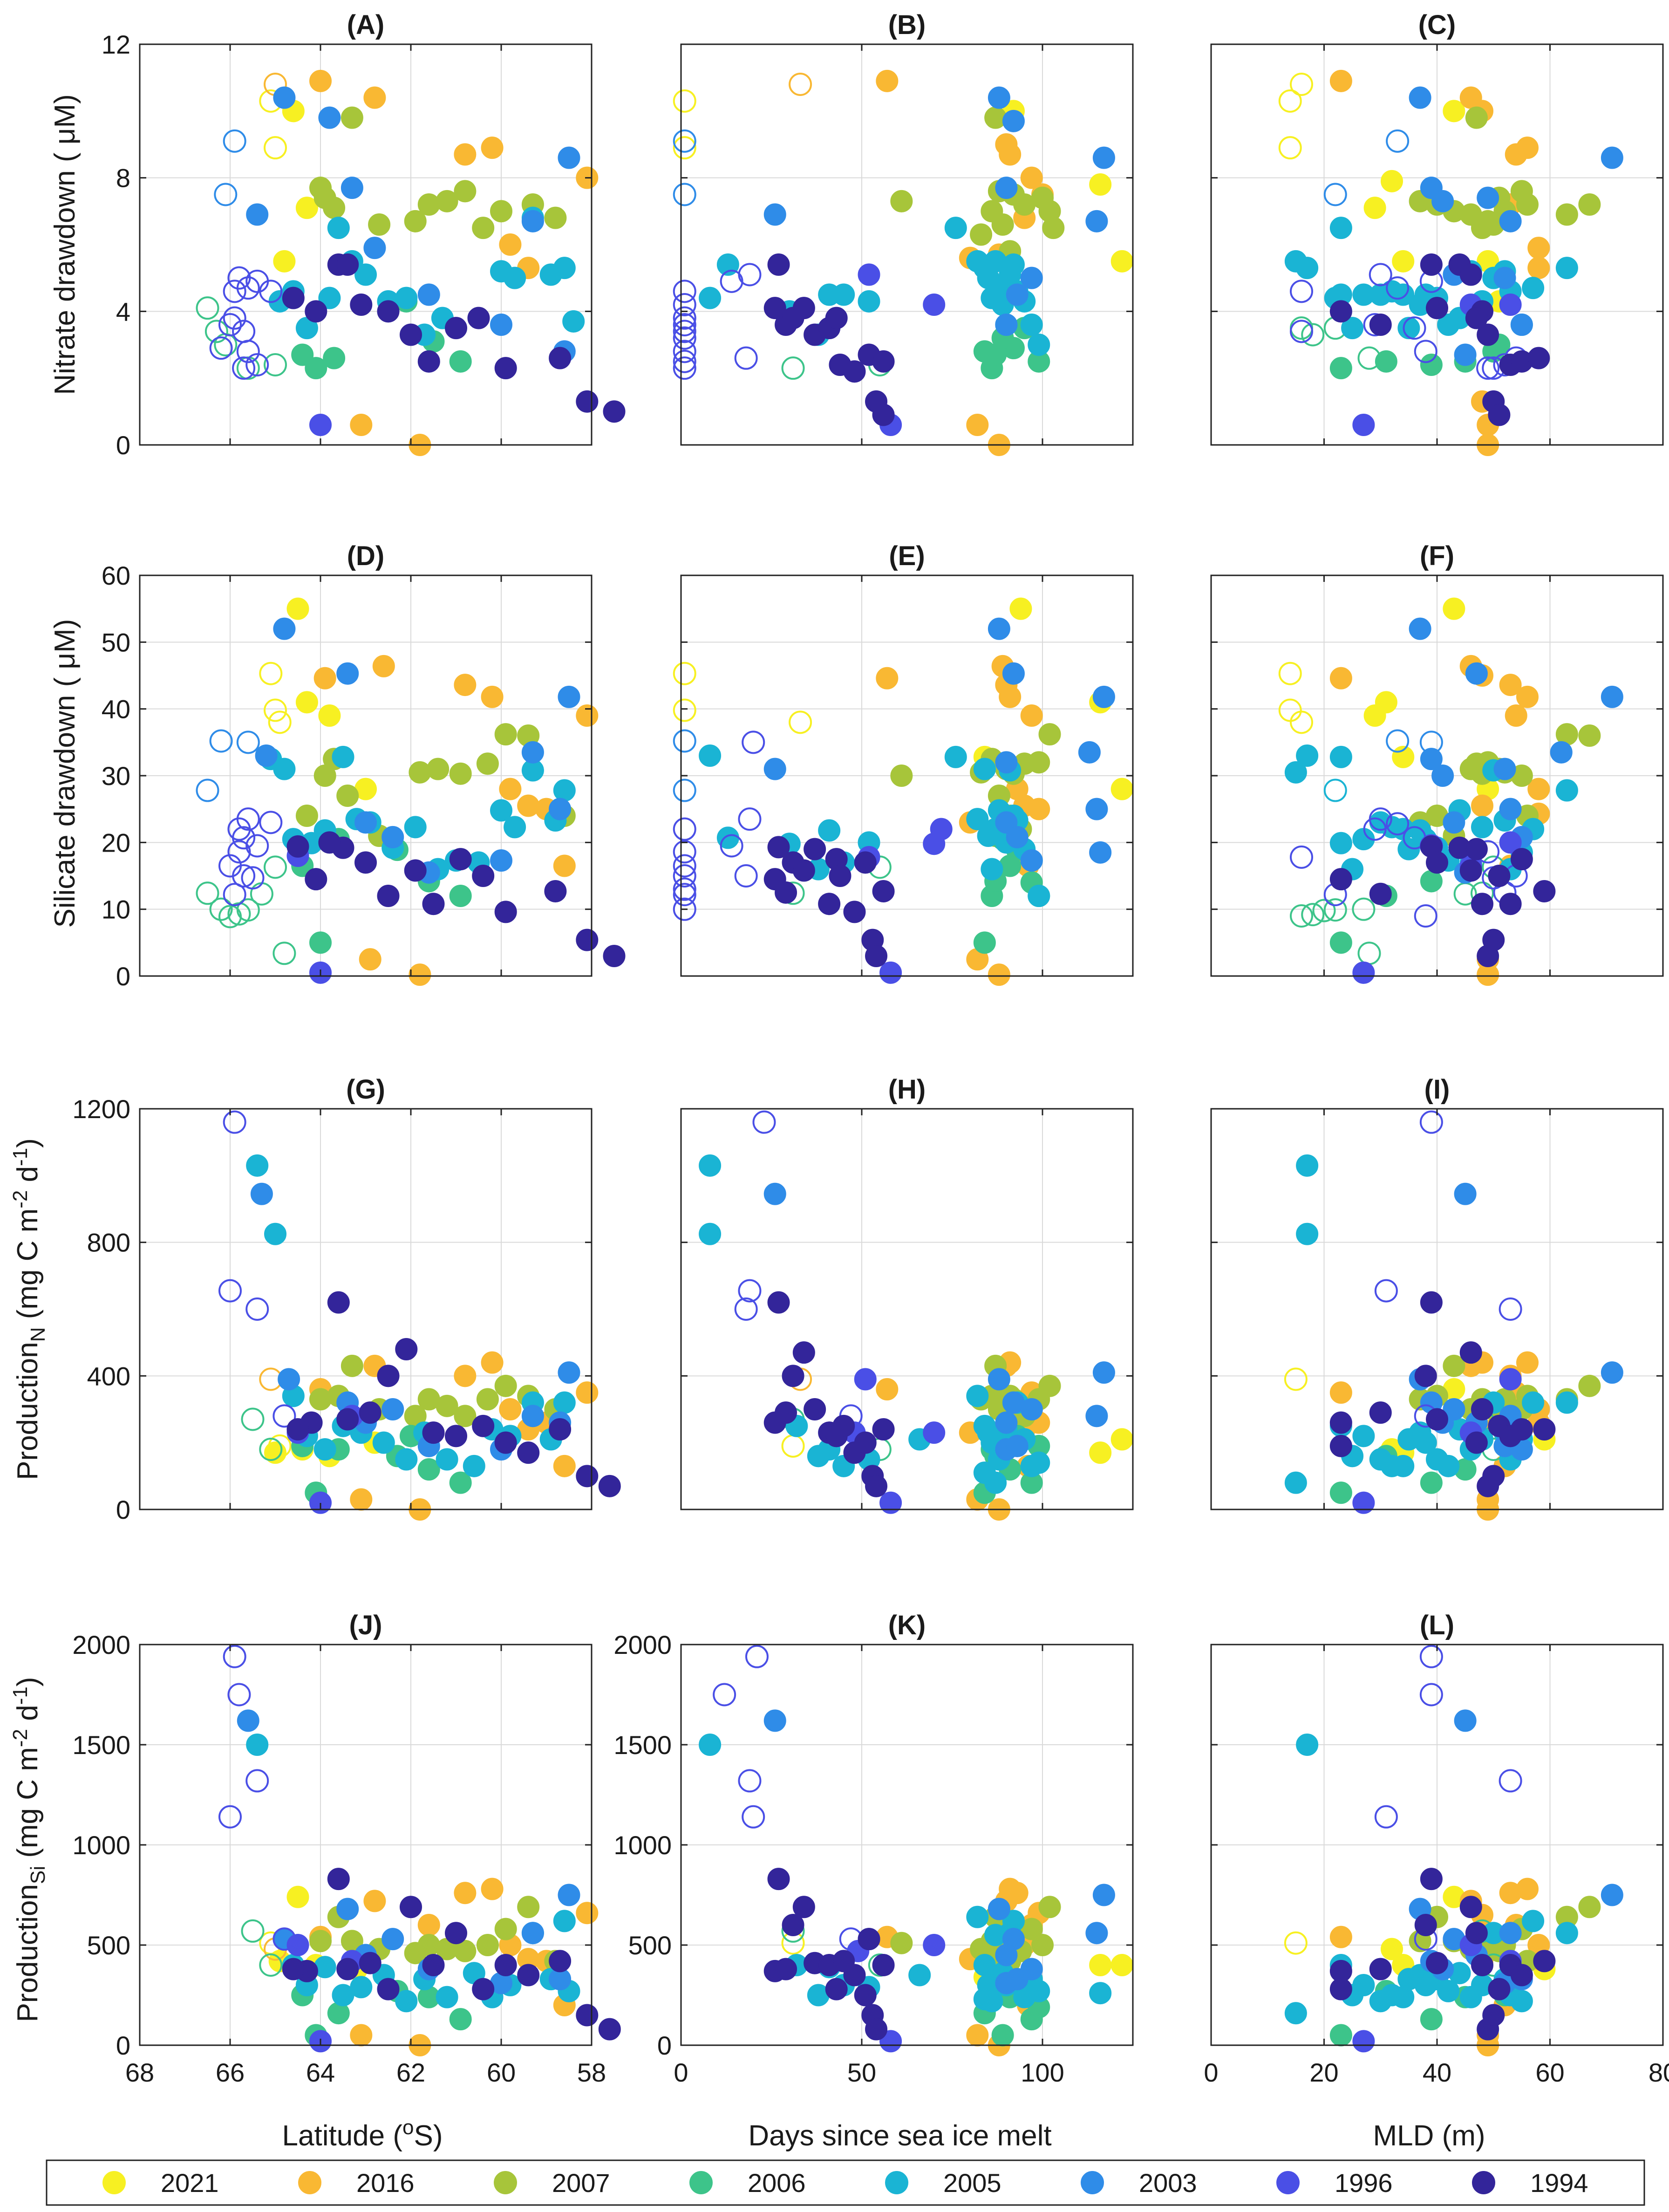  Describe the element at coordinates (907, 1089) in the screenshot. I see `panel-title: (H)` at that location.